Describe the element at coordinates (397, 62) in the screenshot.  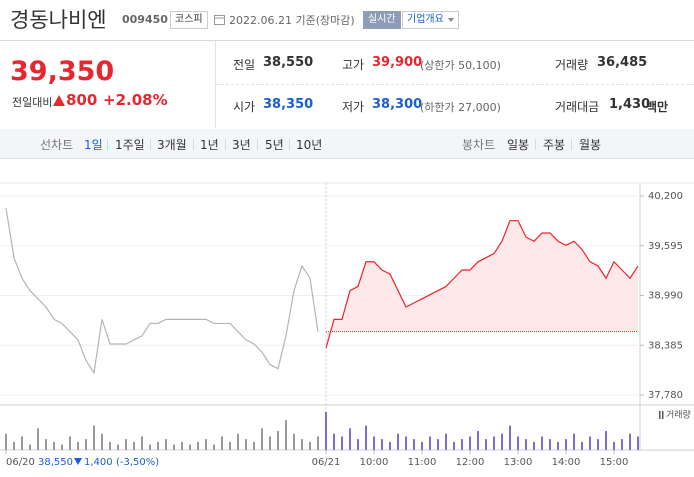
I see `stat-value: 39,900` at that location.